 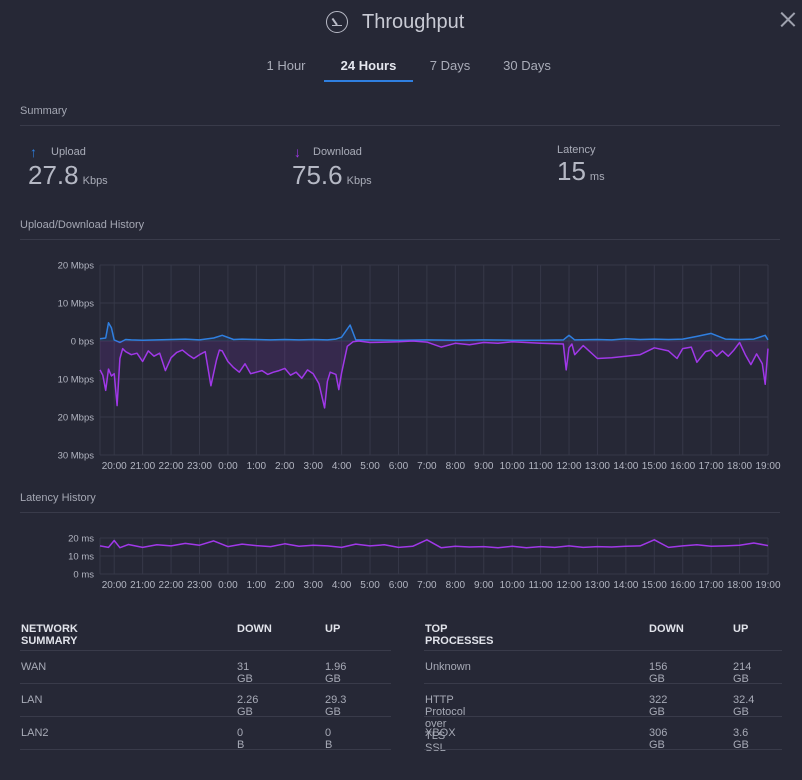 I want to click on latency-history-divider, so click(x=400, y=512).